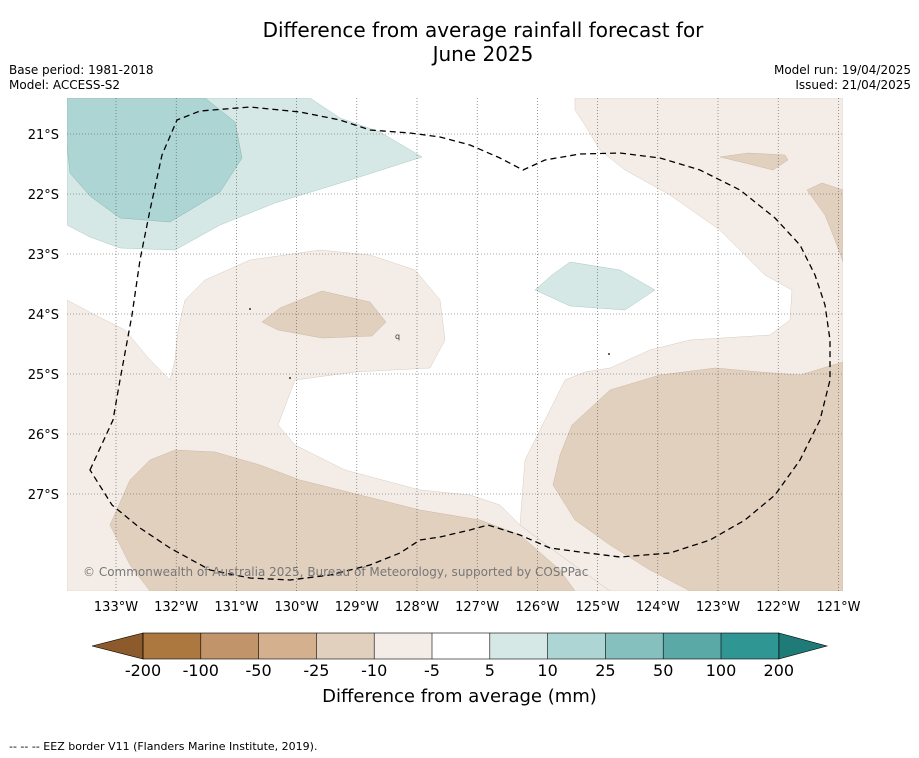 Image resolution: width=919 pixels, height=758 pixels. What do you see at coordinates (754, 161) in the screenshot?
I see `anomaly-region-brown-northeast` at bounding box center [754, 161].